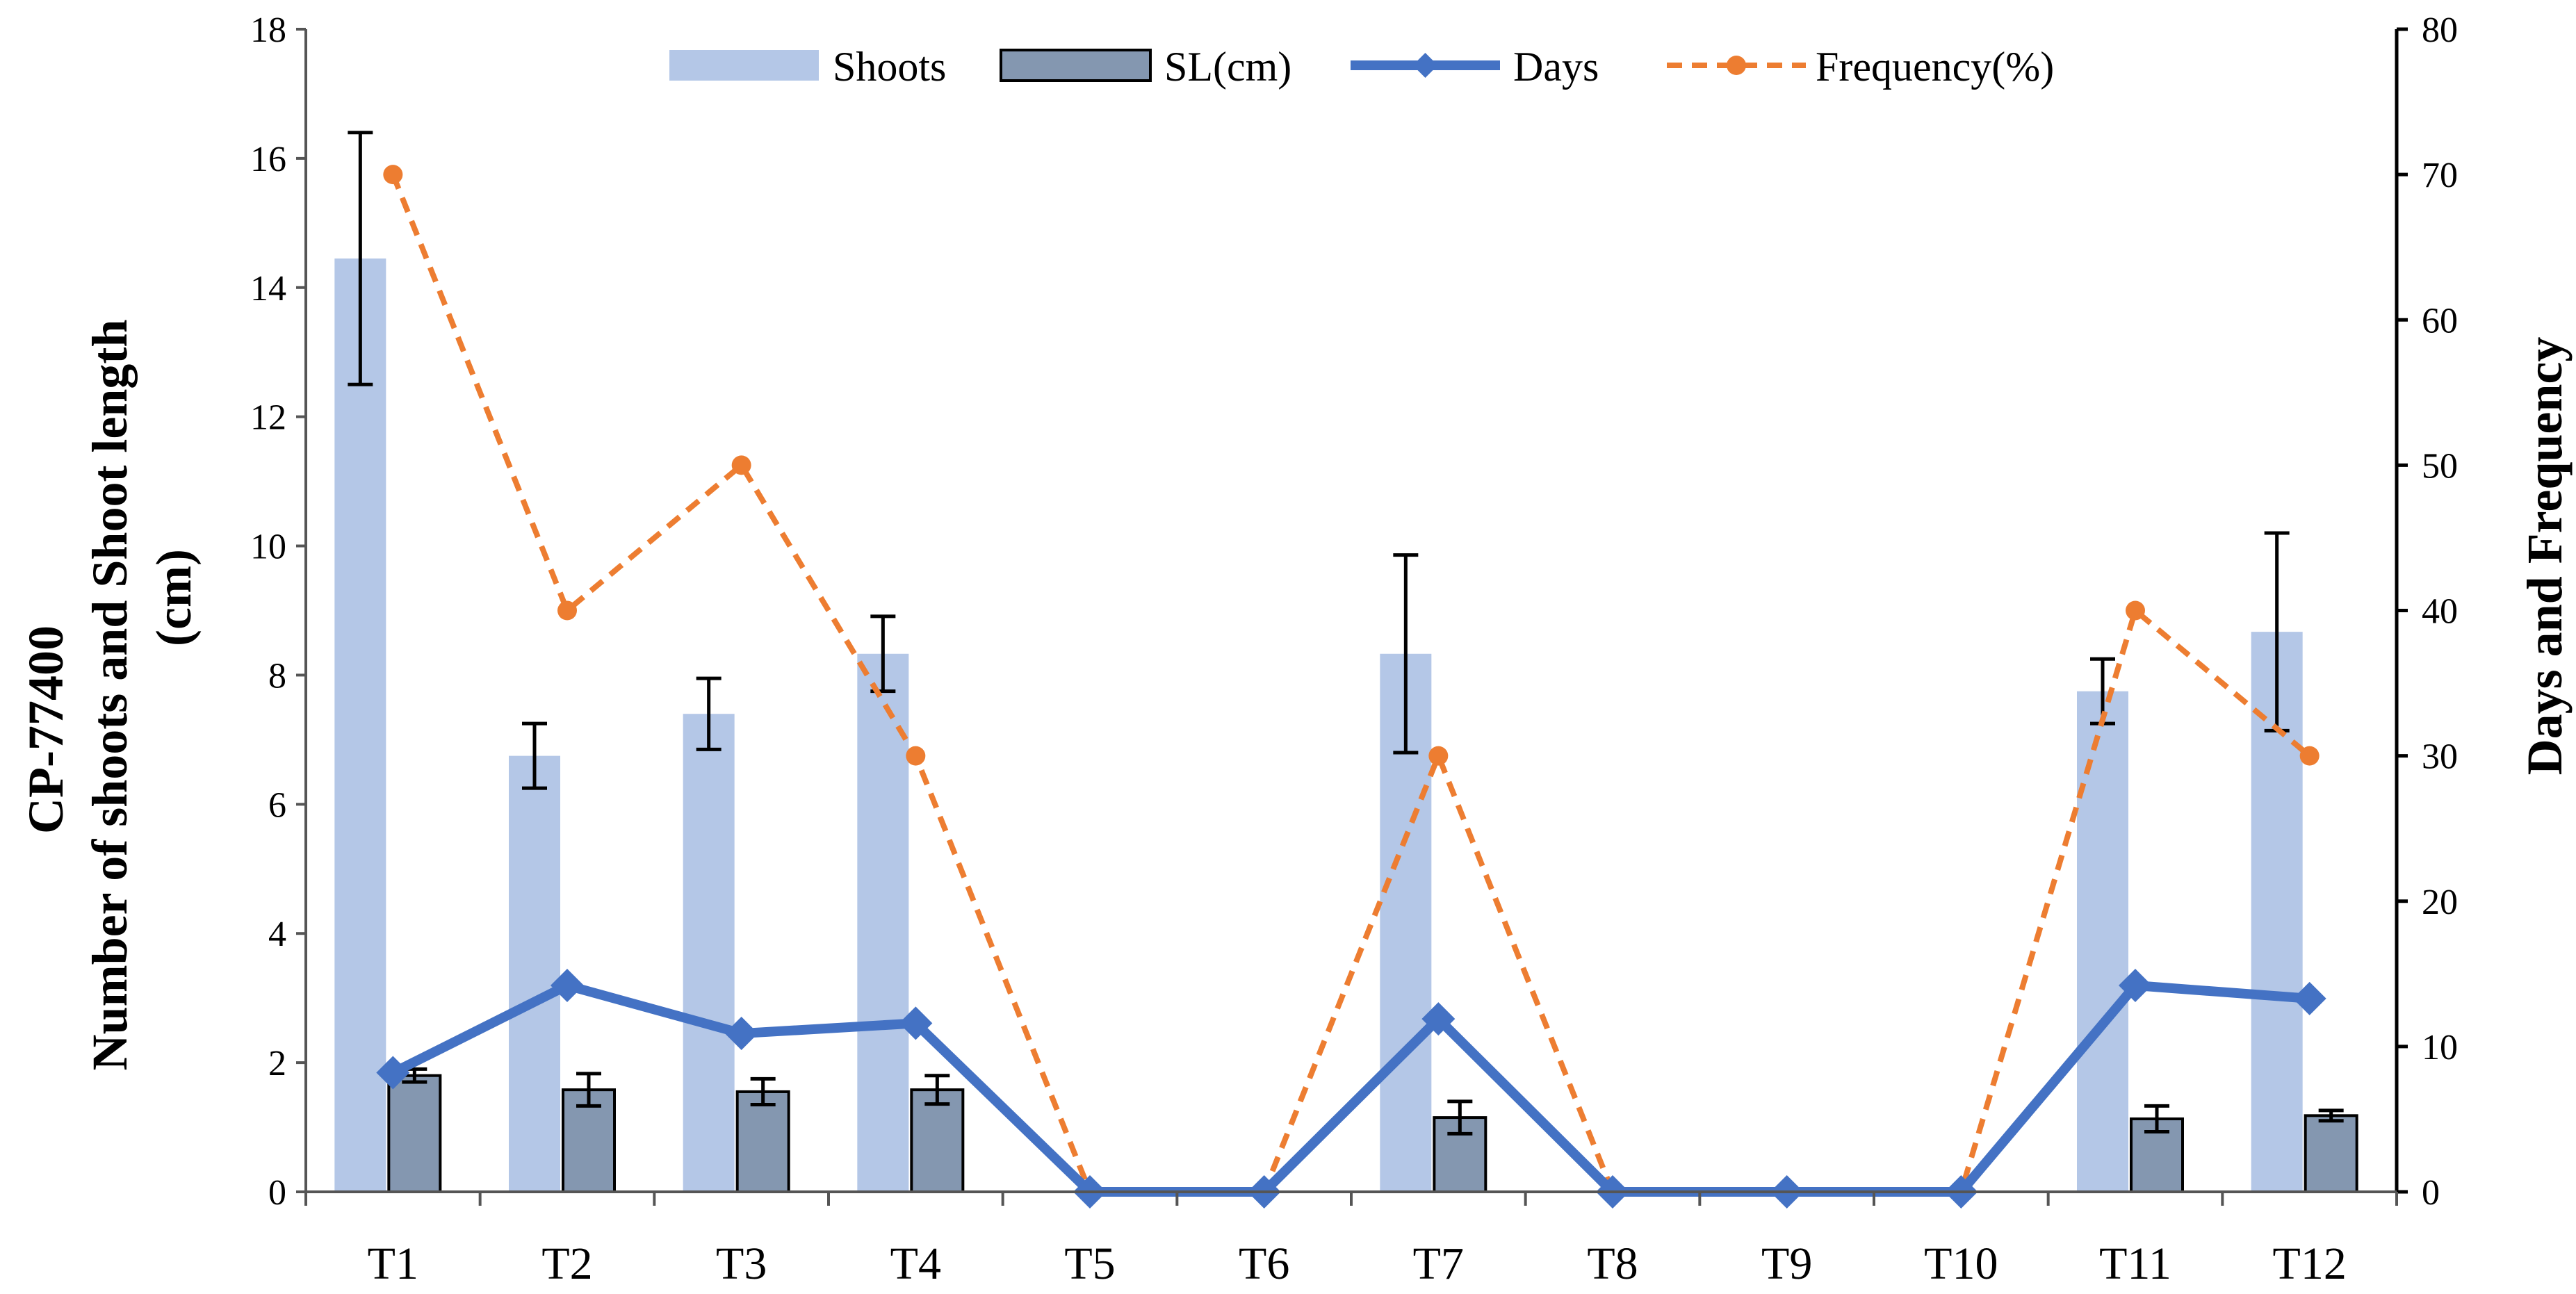  What do you see at coordinates (534, 973) in the screenshot?
I see `bar-shoots-T2` at bounding box center [534, 973].